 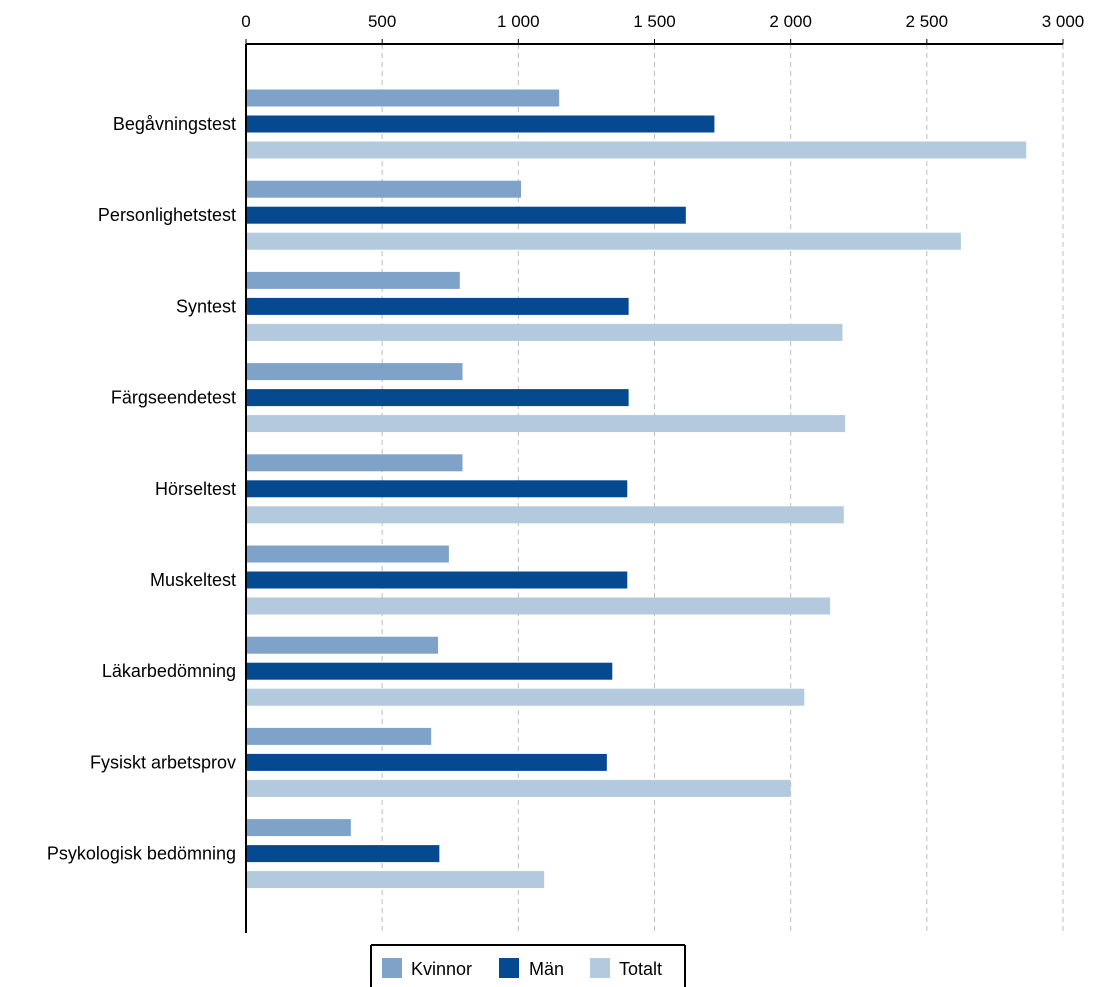 I want to click on x-tick-label: 2 000, so click(x=790, y=21).